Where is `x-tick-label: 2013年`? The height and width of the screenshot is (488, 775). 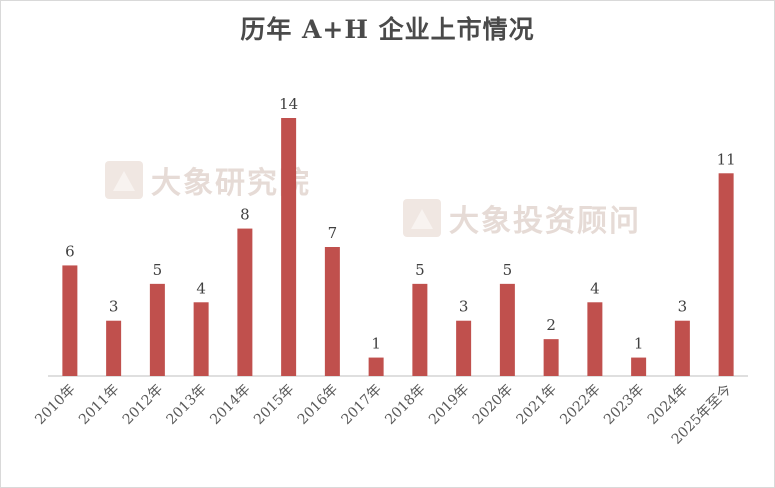 x-tick-label: 2013年 is located at coordinates (187, 405).